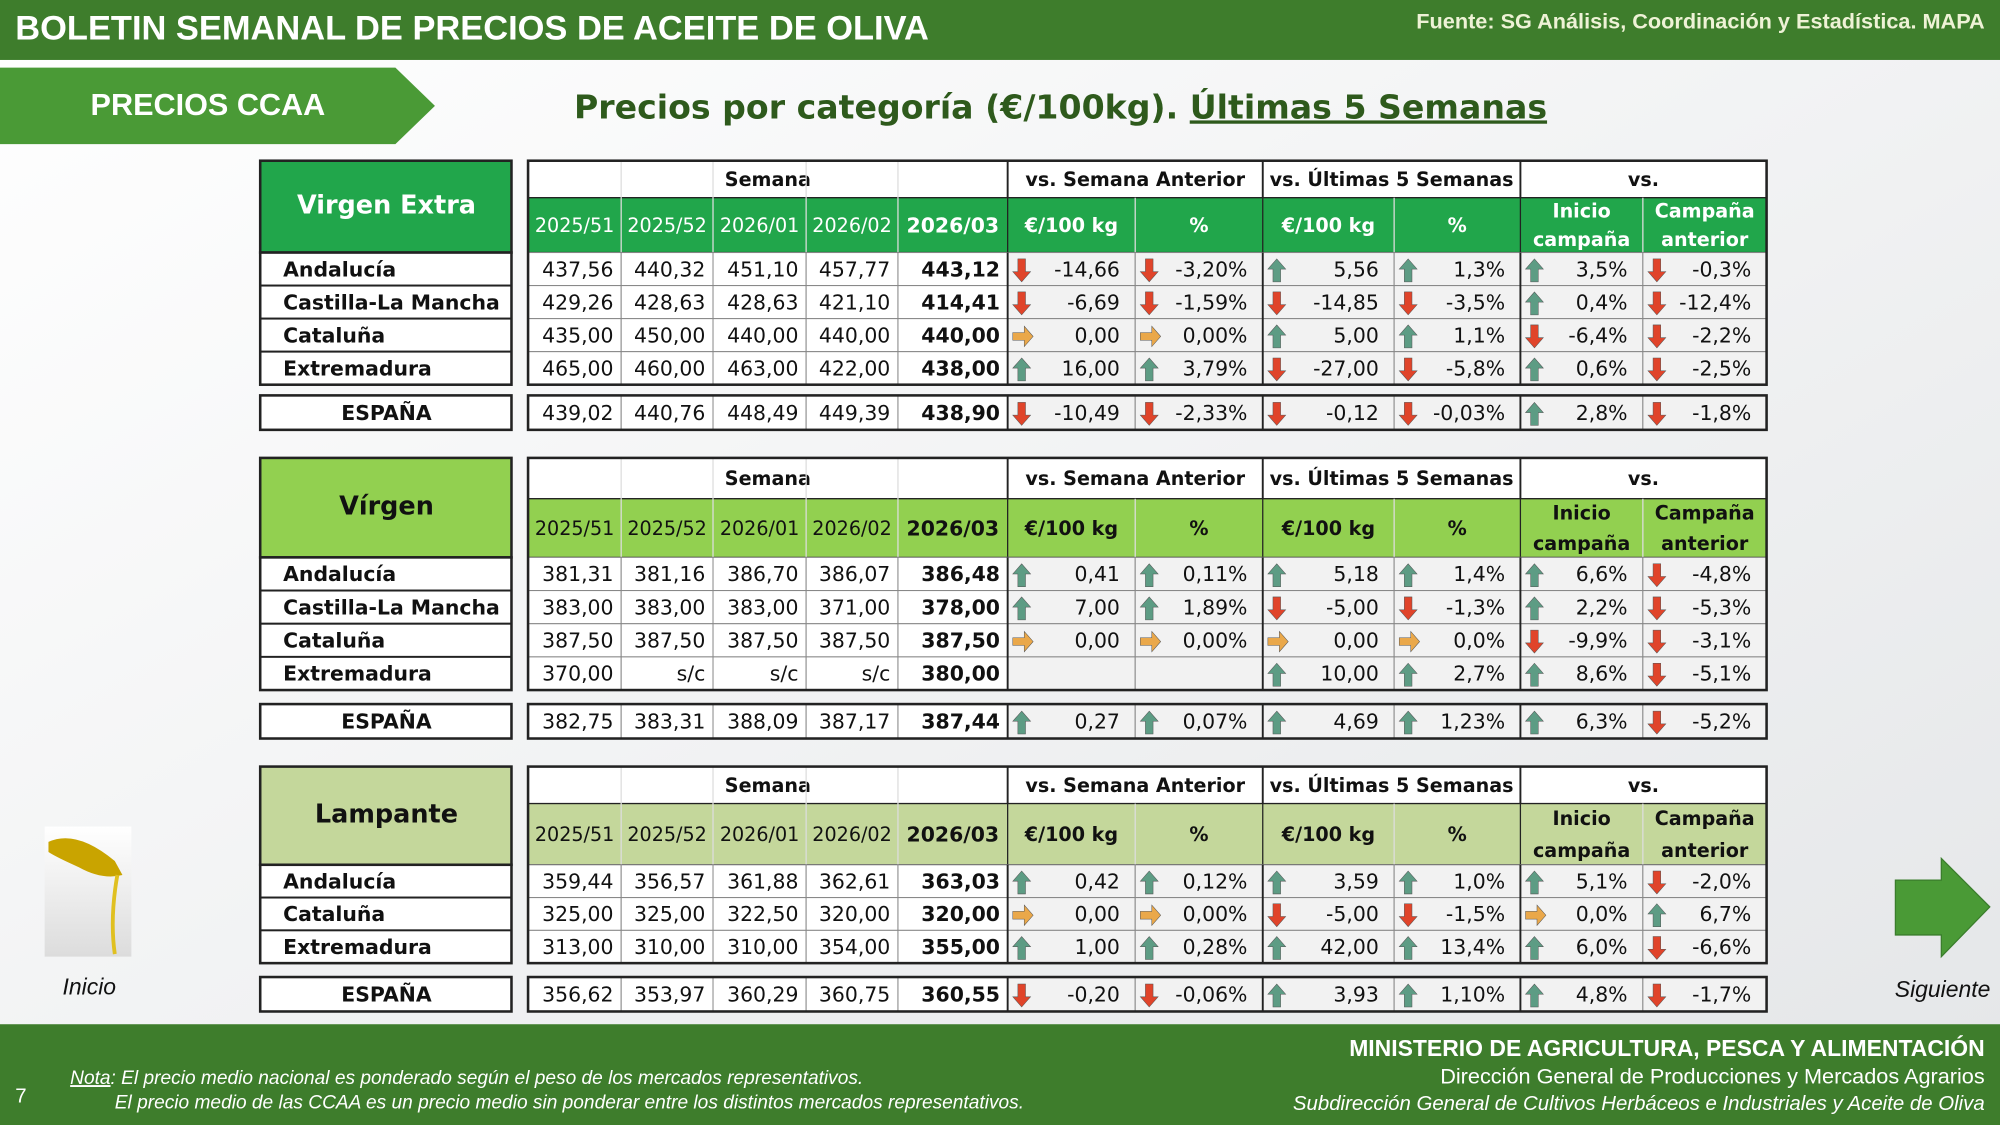  Describe the element at coordinates (1215, 947) in the screenshot. I see `change-value: 0,28%` at that location.